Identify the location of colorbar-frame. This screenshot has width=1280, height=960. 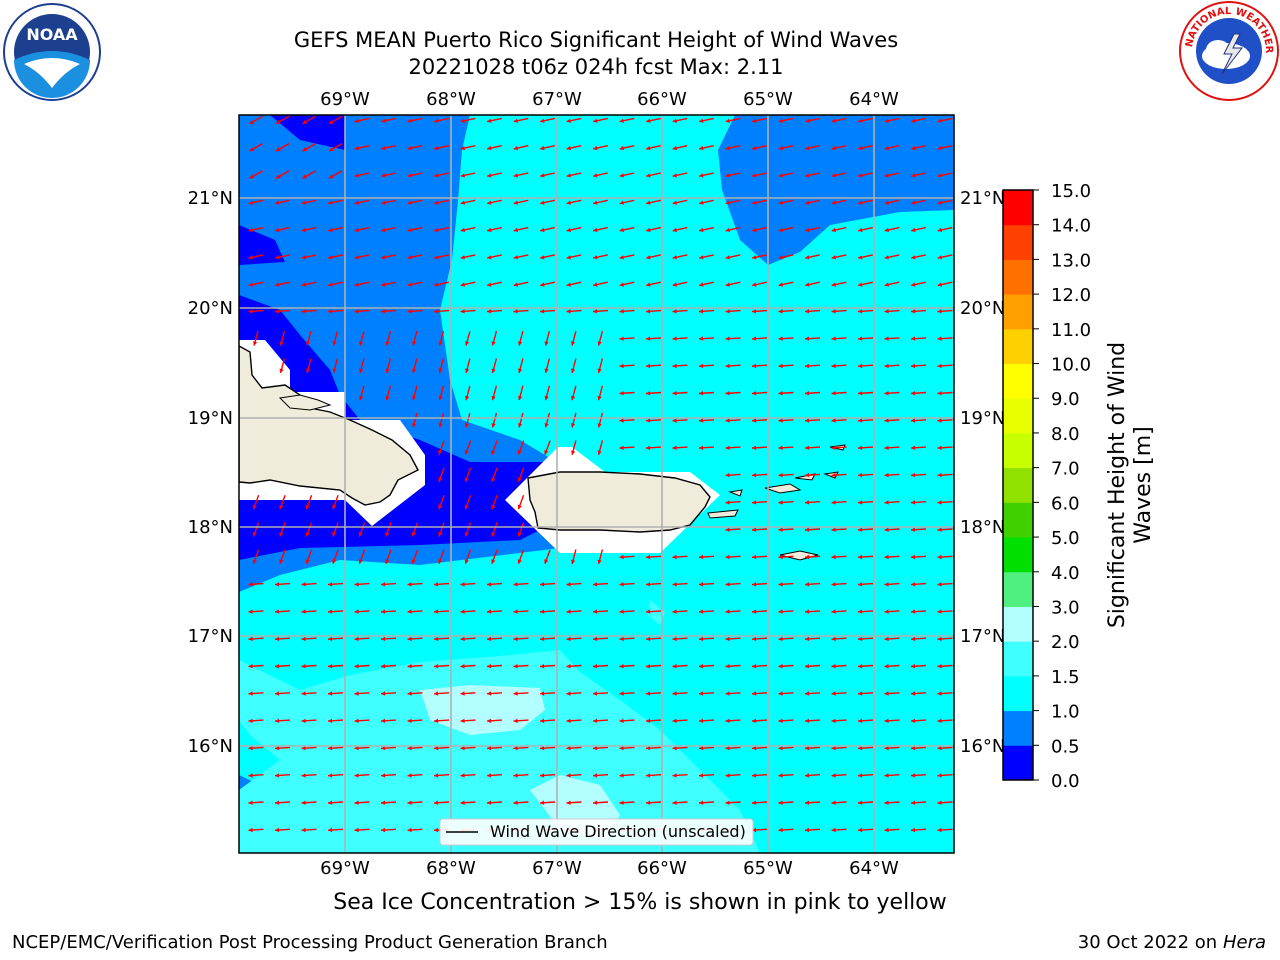
(1018, 485).